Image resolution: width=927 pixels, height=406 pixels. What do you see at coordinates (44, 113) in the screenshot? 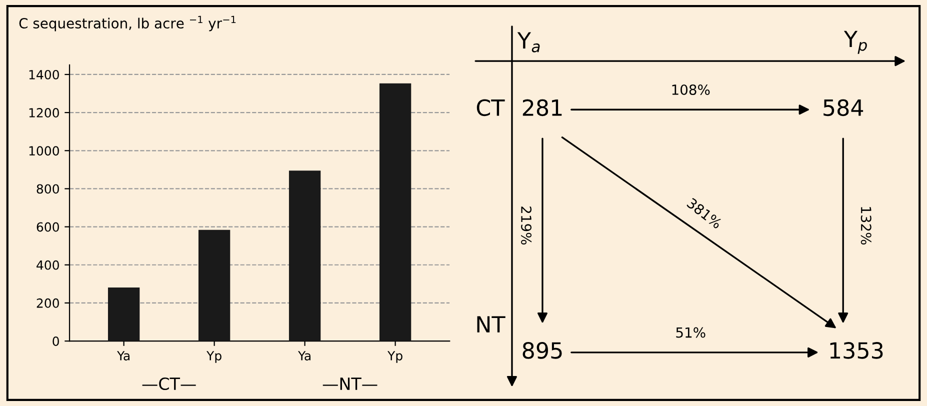
I see `y-tick-label: 1200` at bounding box center [44, 113].